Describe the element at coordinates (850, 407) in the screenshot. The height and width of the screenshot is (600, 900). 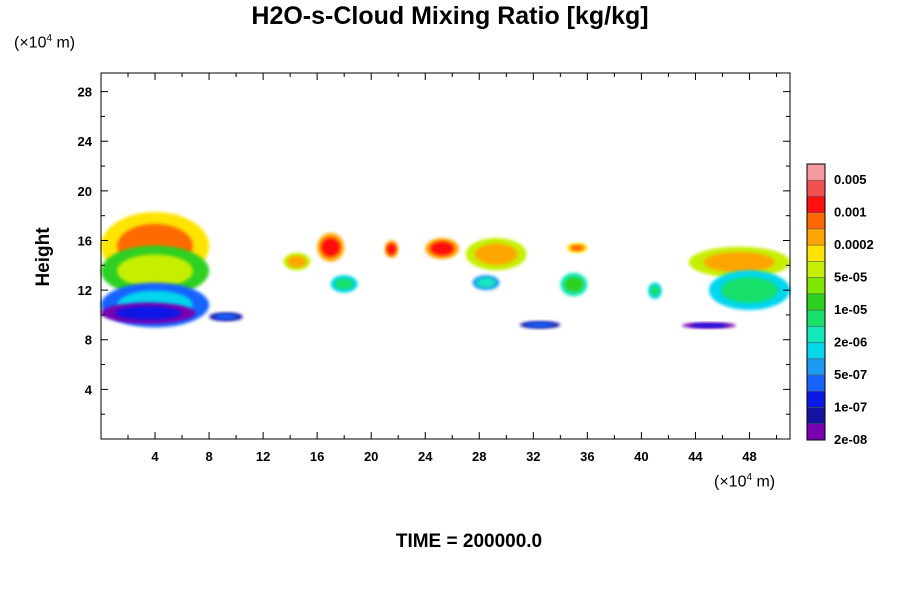
I see `colorbar-label: 1e-07` at that location.